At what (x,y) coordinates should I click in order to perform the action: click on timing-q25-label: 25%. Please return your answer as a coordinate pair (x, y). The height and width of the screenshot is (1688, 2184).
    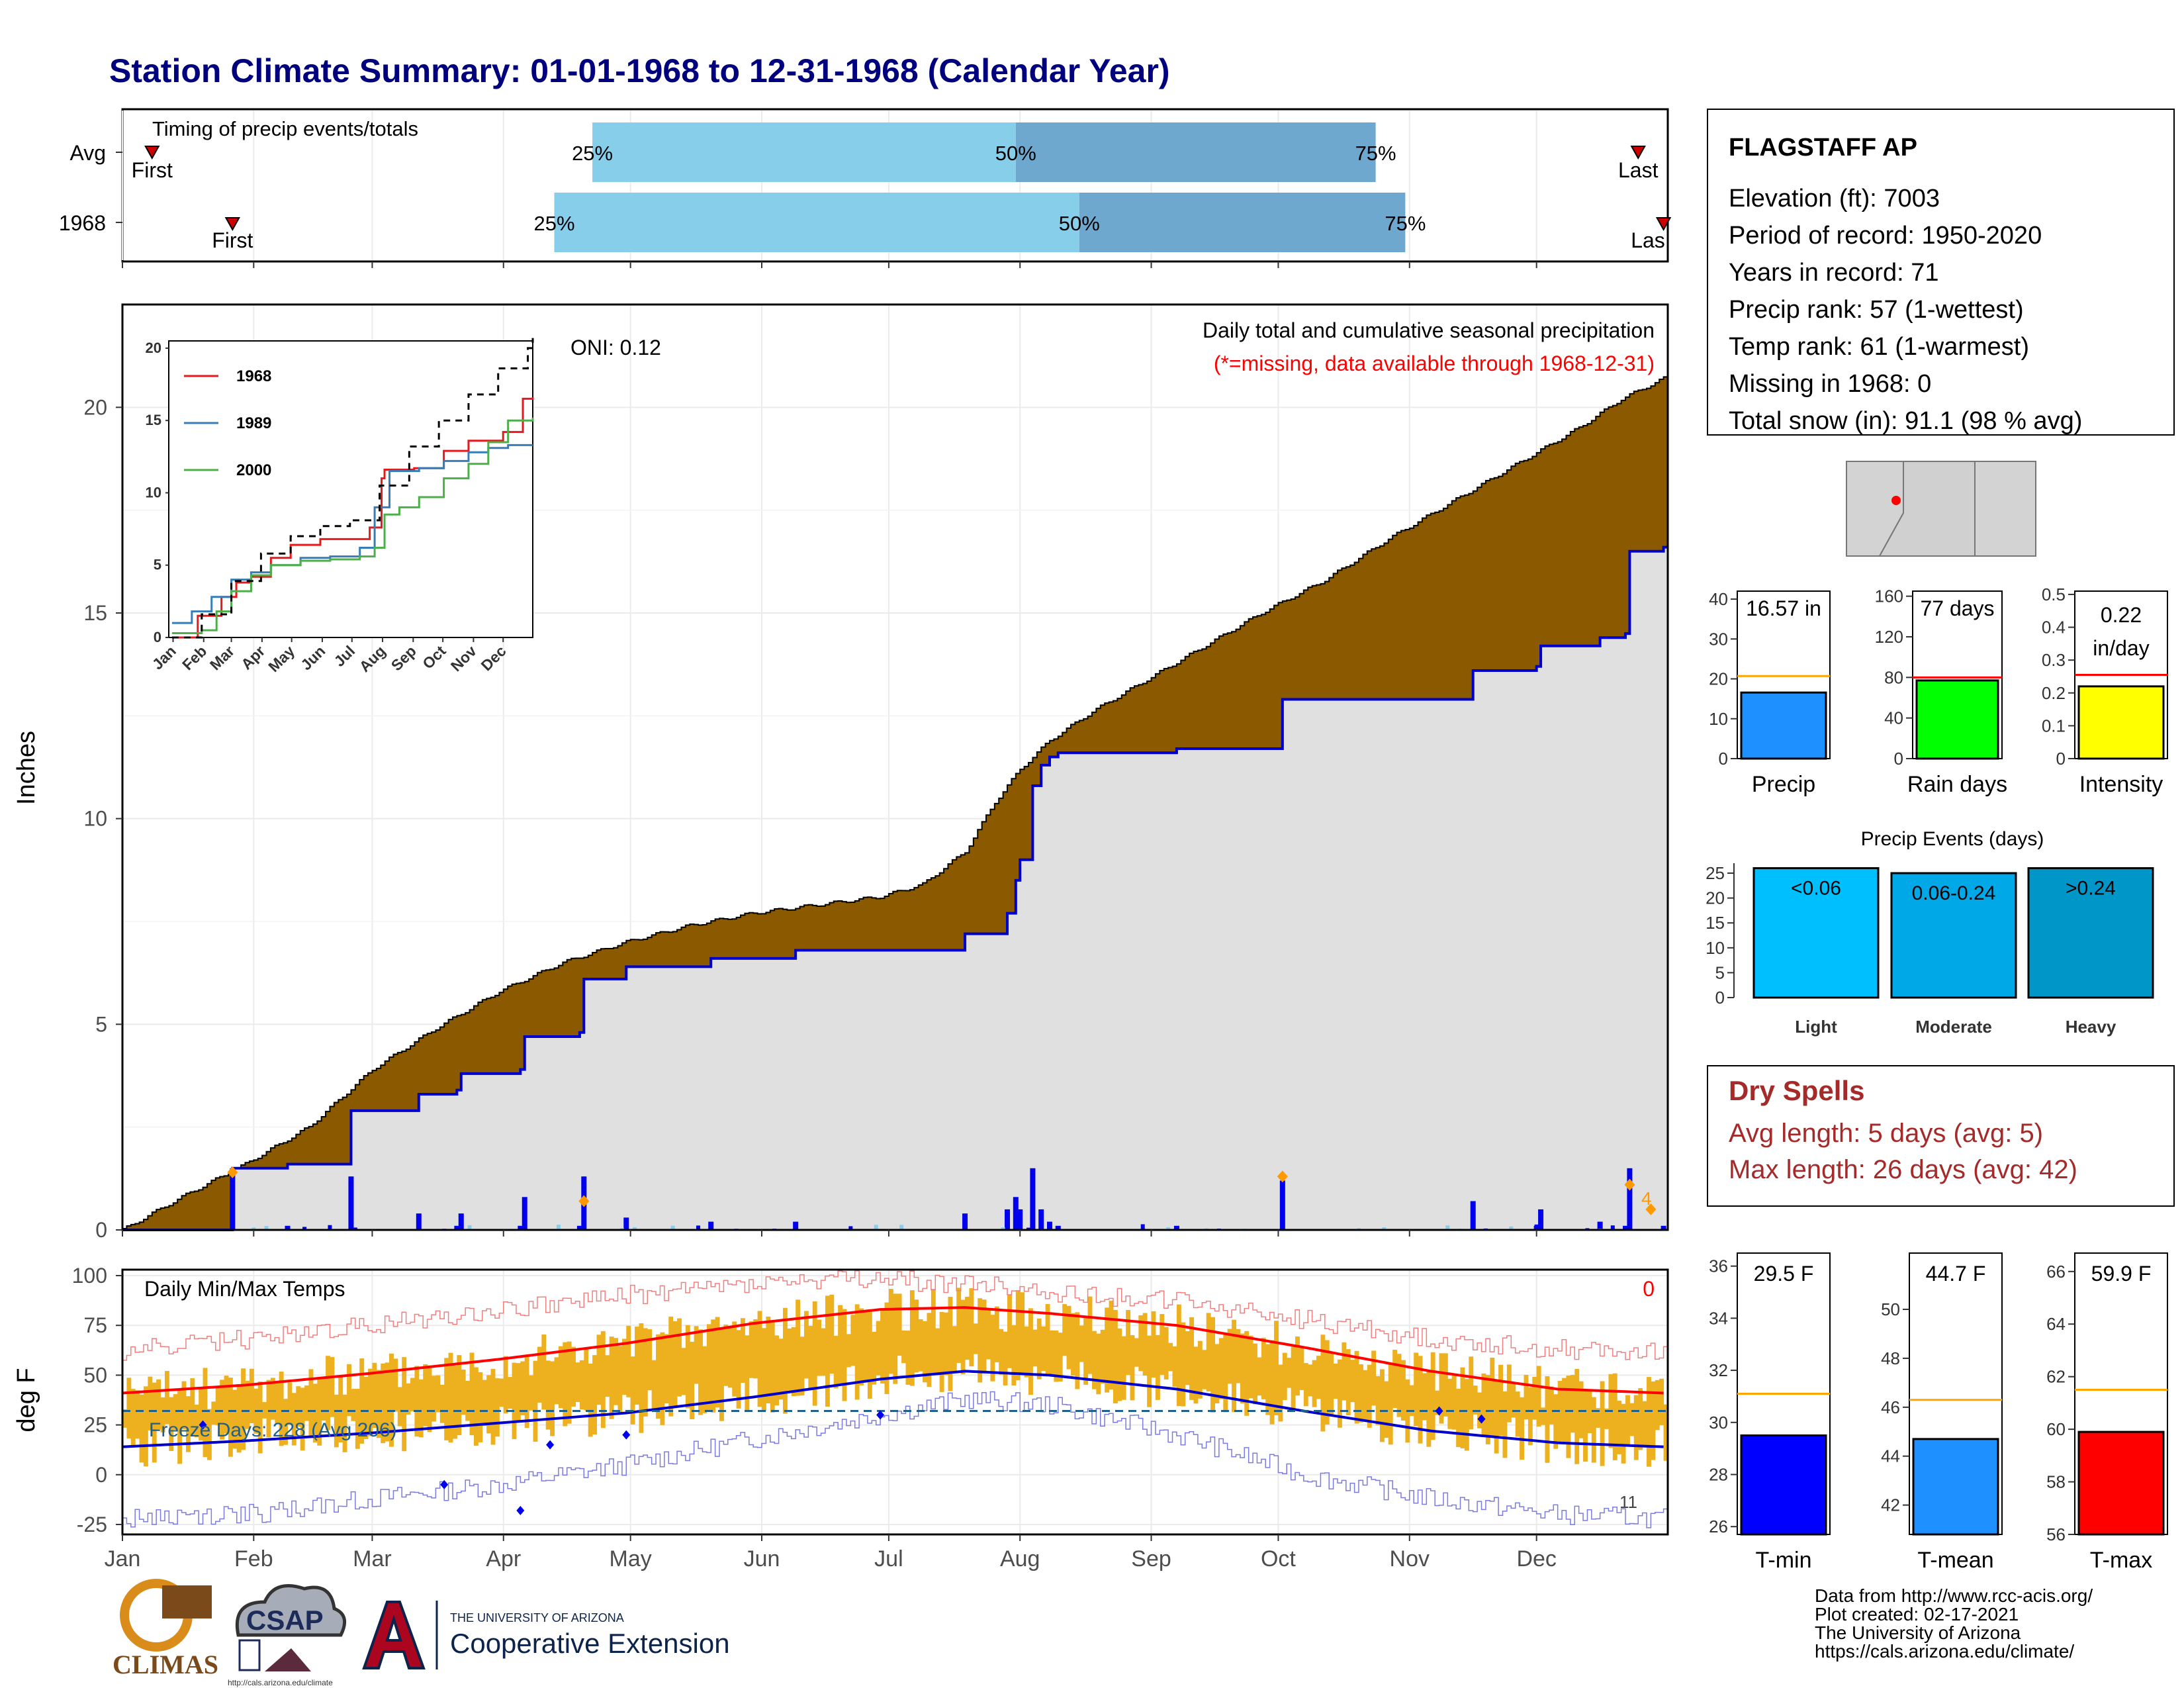
    Looking at the image, I should click on (592, 153).